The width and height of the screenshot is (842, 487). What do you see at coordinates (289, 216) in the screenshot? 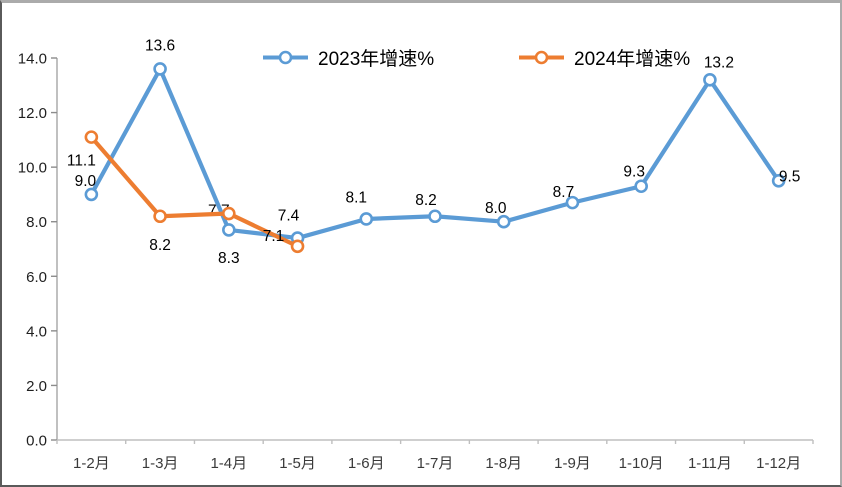
I see `data-label: 7.4` at bounding box center [289, 216].